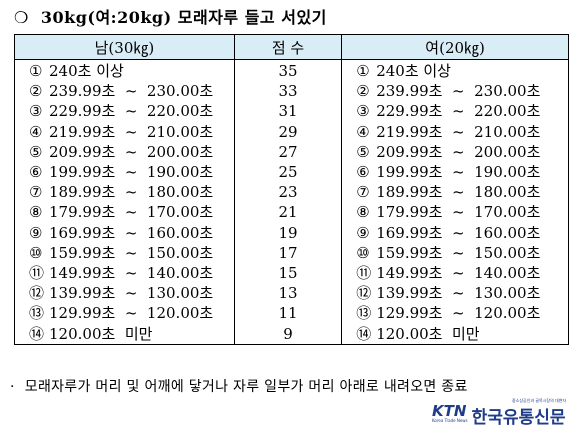  I want to click on logo-brand: KTN Korea Trade News, so click(450, 413).